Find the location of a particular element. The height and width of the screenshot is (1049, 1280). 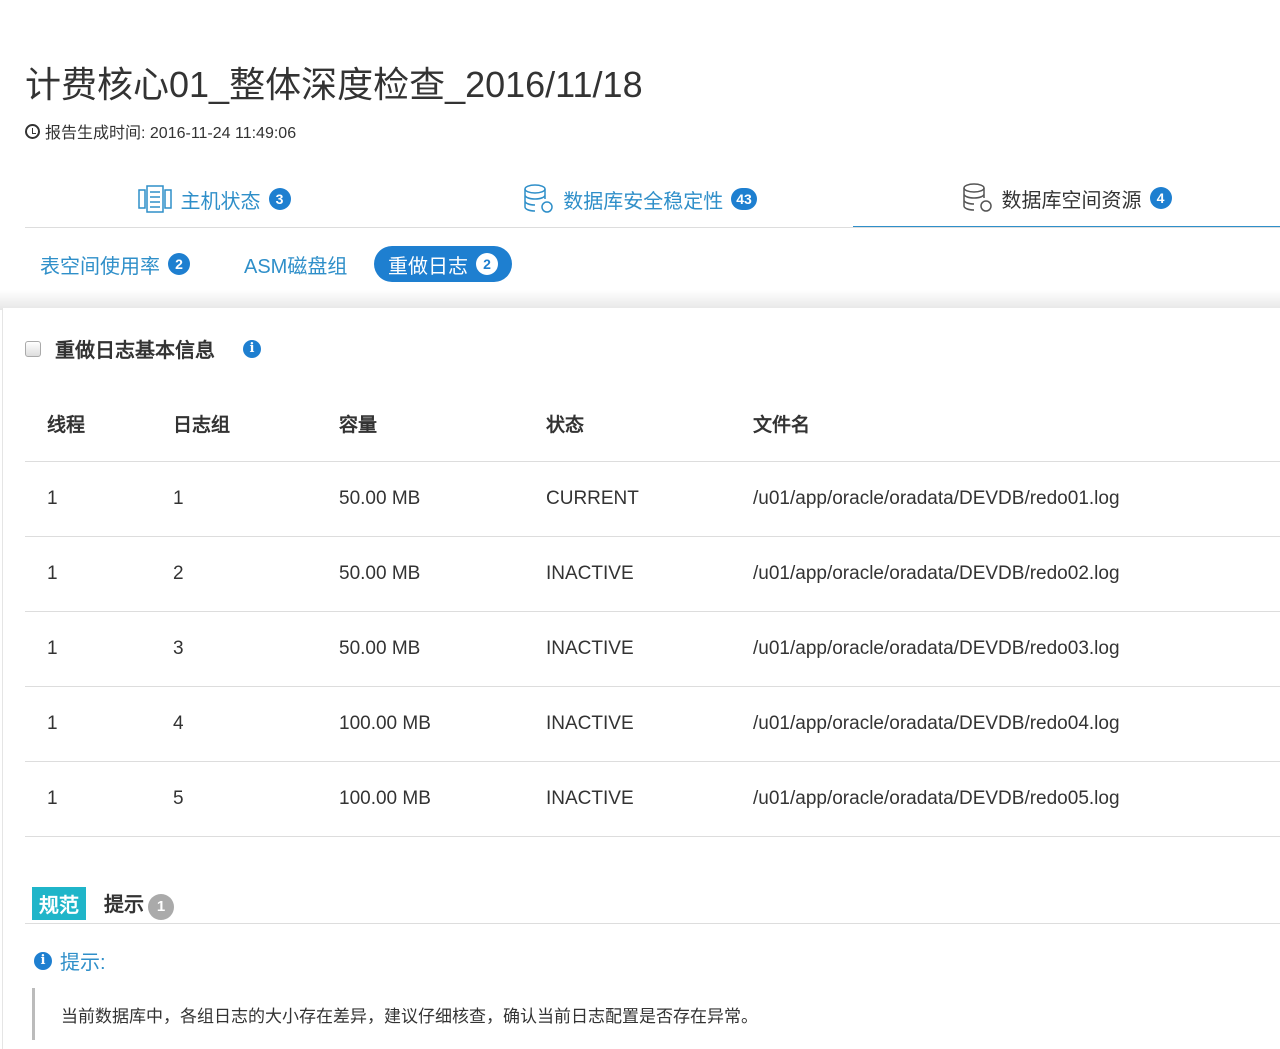

tab-label: 数据库安全稳定性 is located at coordinates (643, 201).